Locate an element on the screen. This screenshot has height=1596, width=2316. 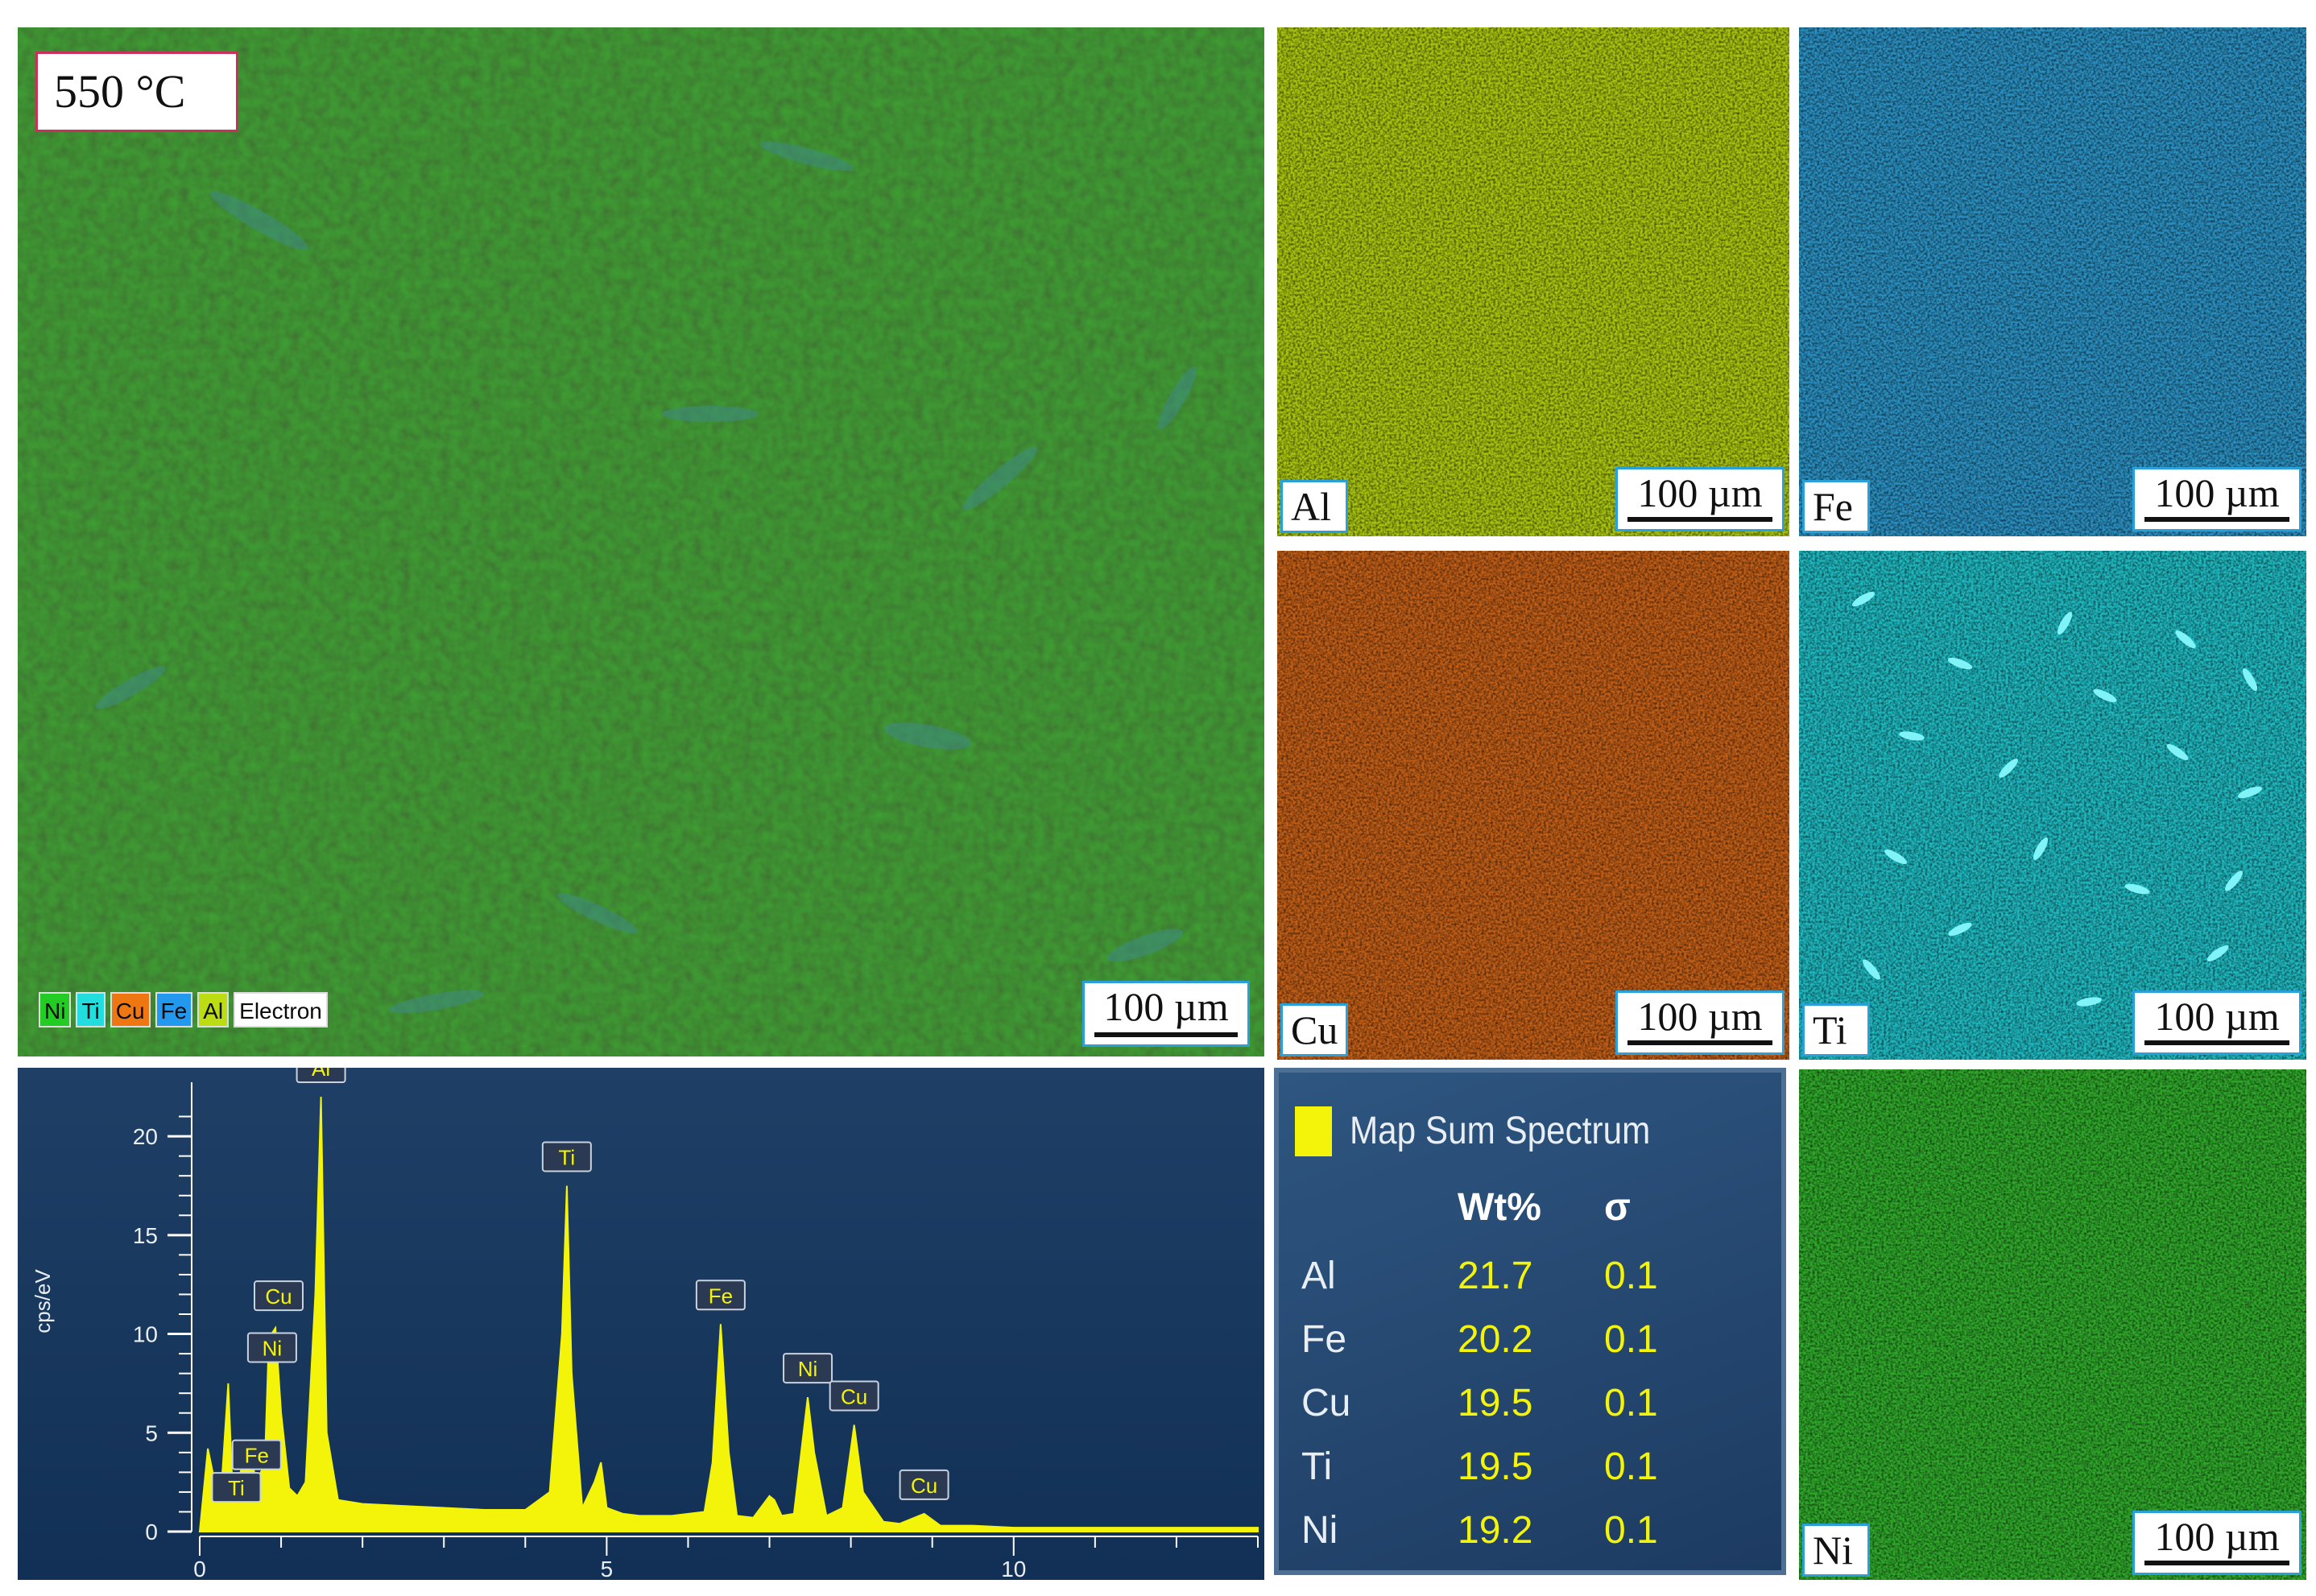
element-map-label: Ti is located at coordinates (1836, 1029).